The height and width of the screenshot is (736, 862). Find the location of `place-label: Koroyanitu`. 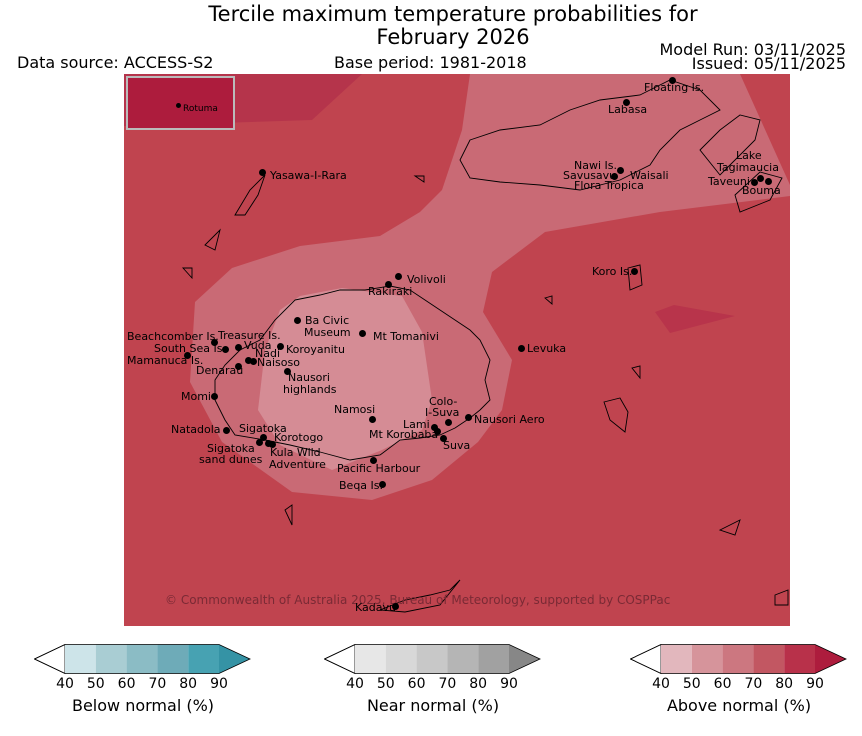

place-label: Koroyanitu is located at coordinates (315, 349).